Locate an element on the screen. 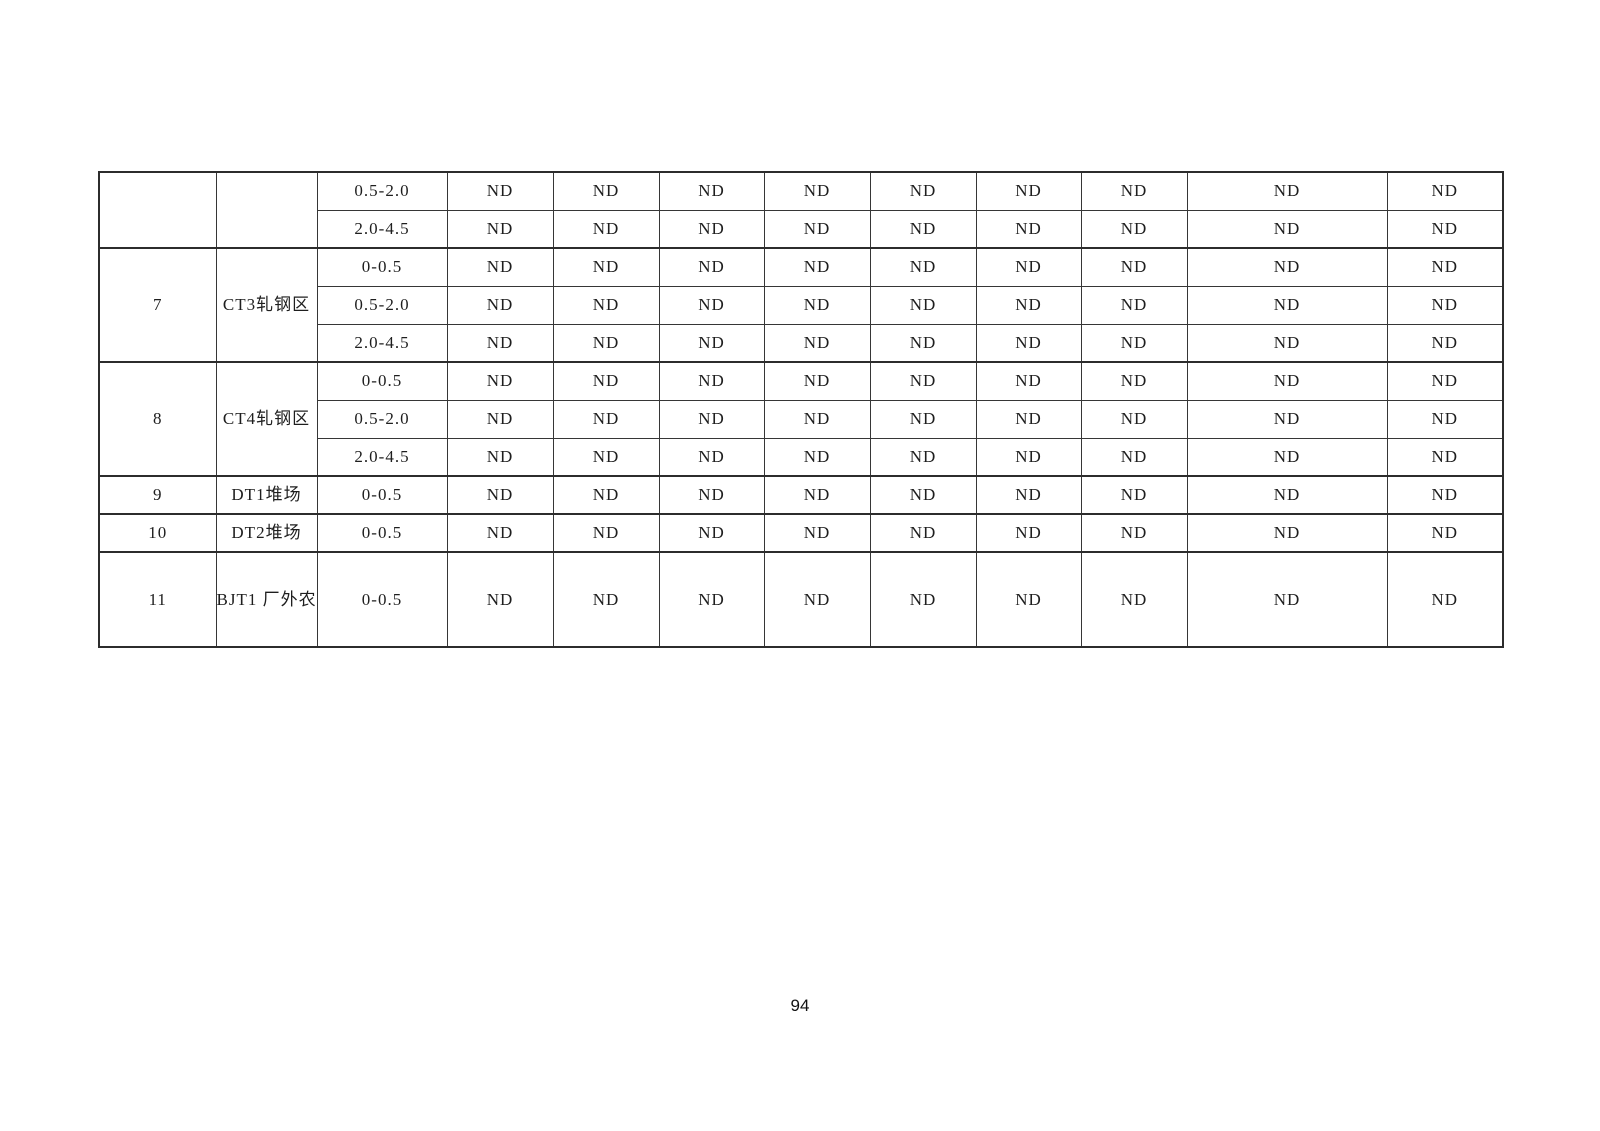  table-row: 2.0-4.5 ND ND ND ND ND ND ND ND ND is located at coordinates (801, 343).